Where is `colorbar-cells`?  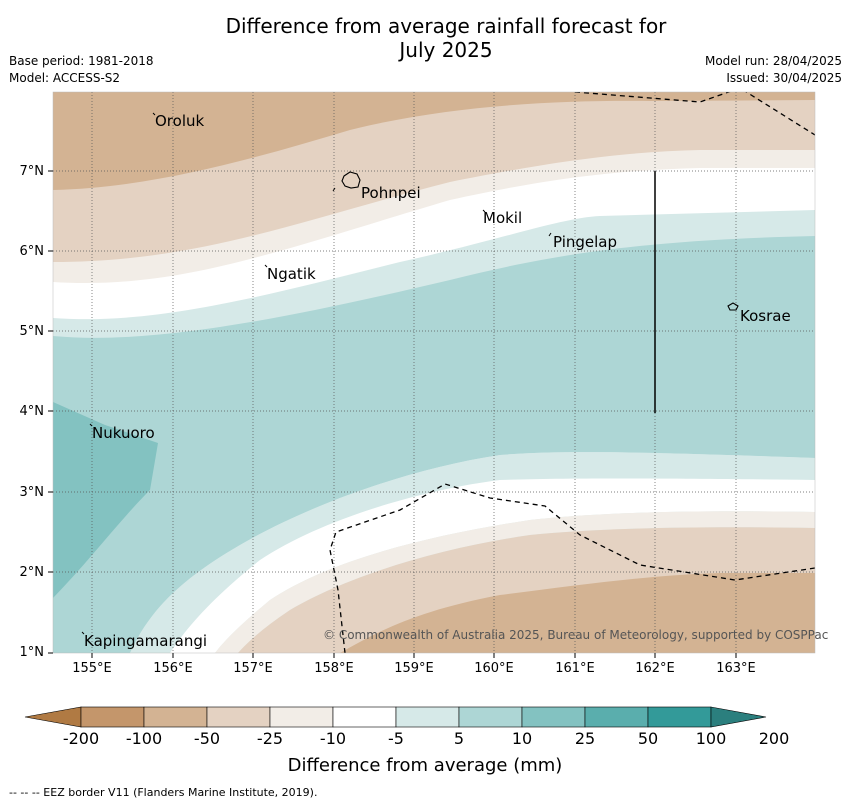 colorbar-cells is located at coordinates (395, 717).